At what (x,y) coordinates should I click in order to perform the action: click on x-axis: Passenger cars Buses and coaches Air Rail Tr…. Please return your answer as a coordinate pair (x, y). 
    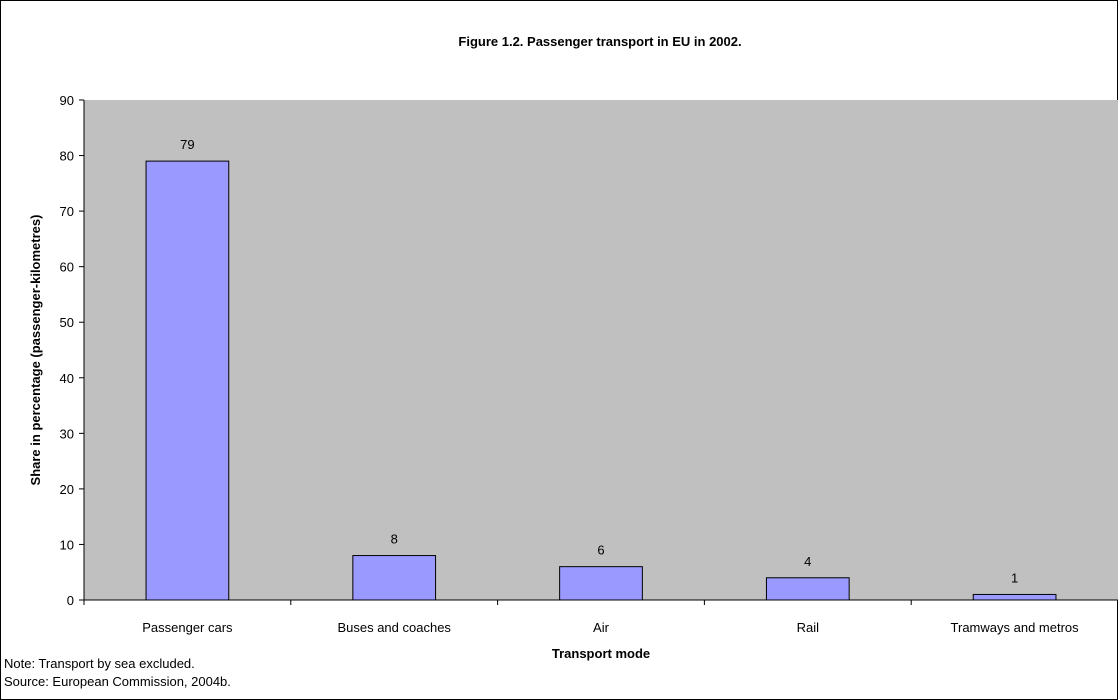
    Looking at the image, I should click on (600, 617).